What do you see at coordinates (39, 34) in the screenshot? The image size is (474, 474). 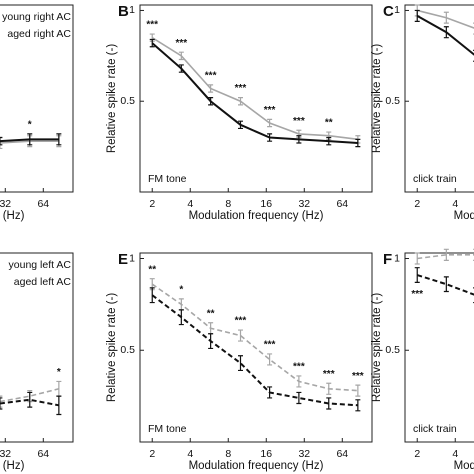 I see `legend-label: aged right AC` at bounding box center [39, 34].